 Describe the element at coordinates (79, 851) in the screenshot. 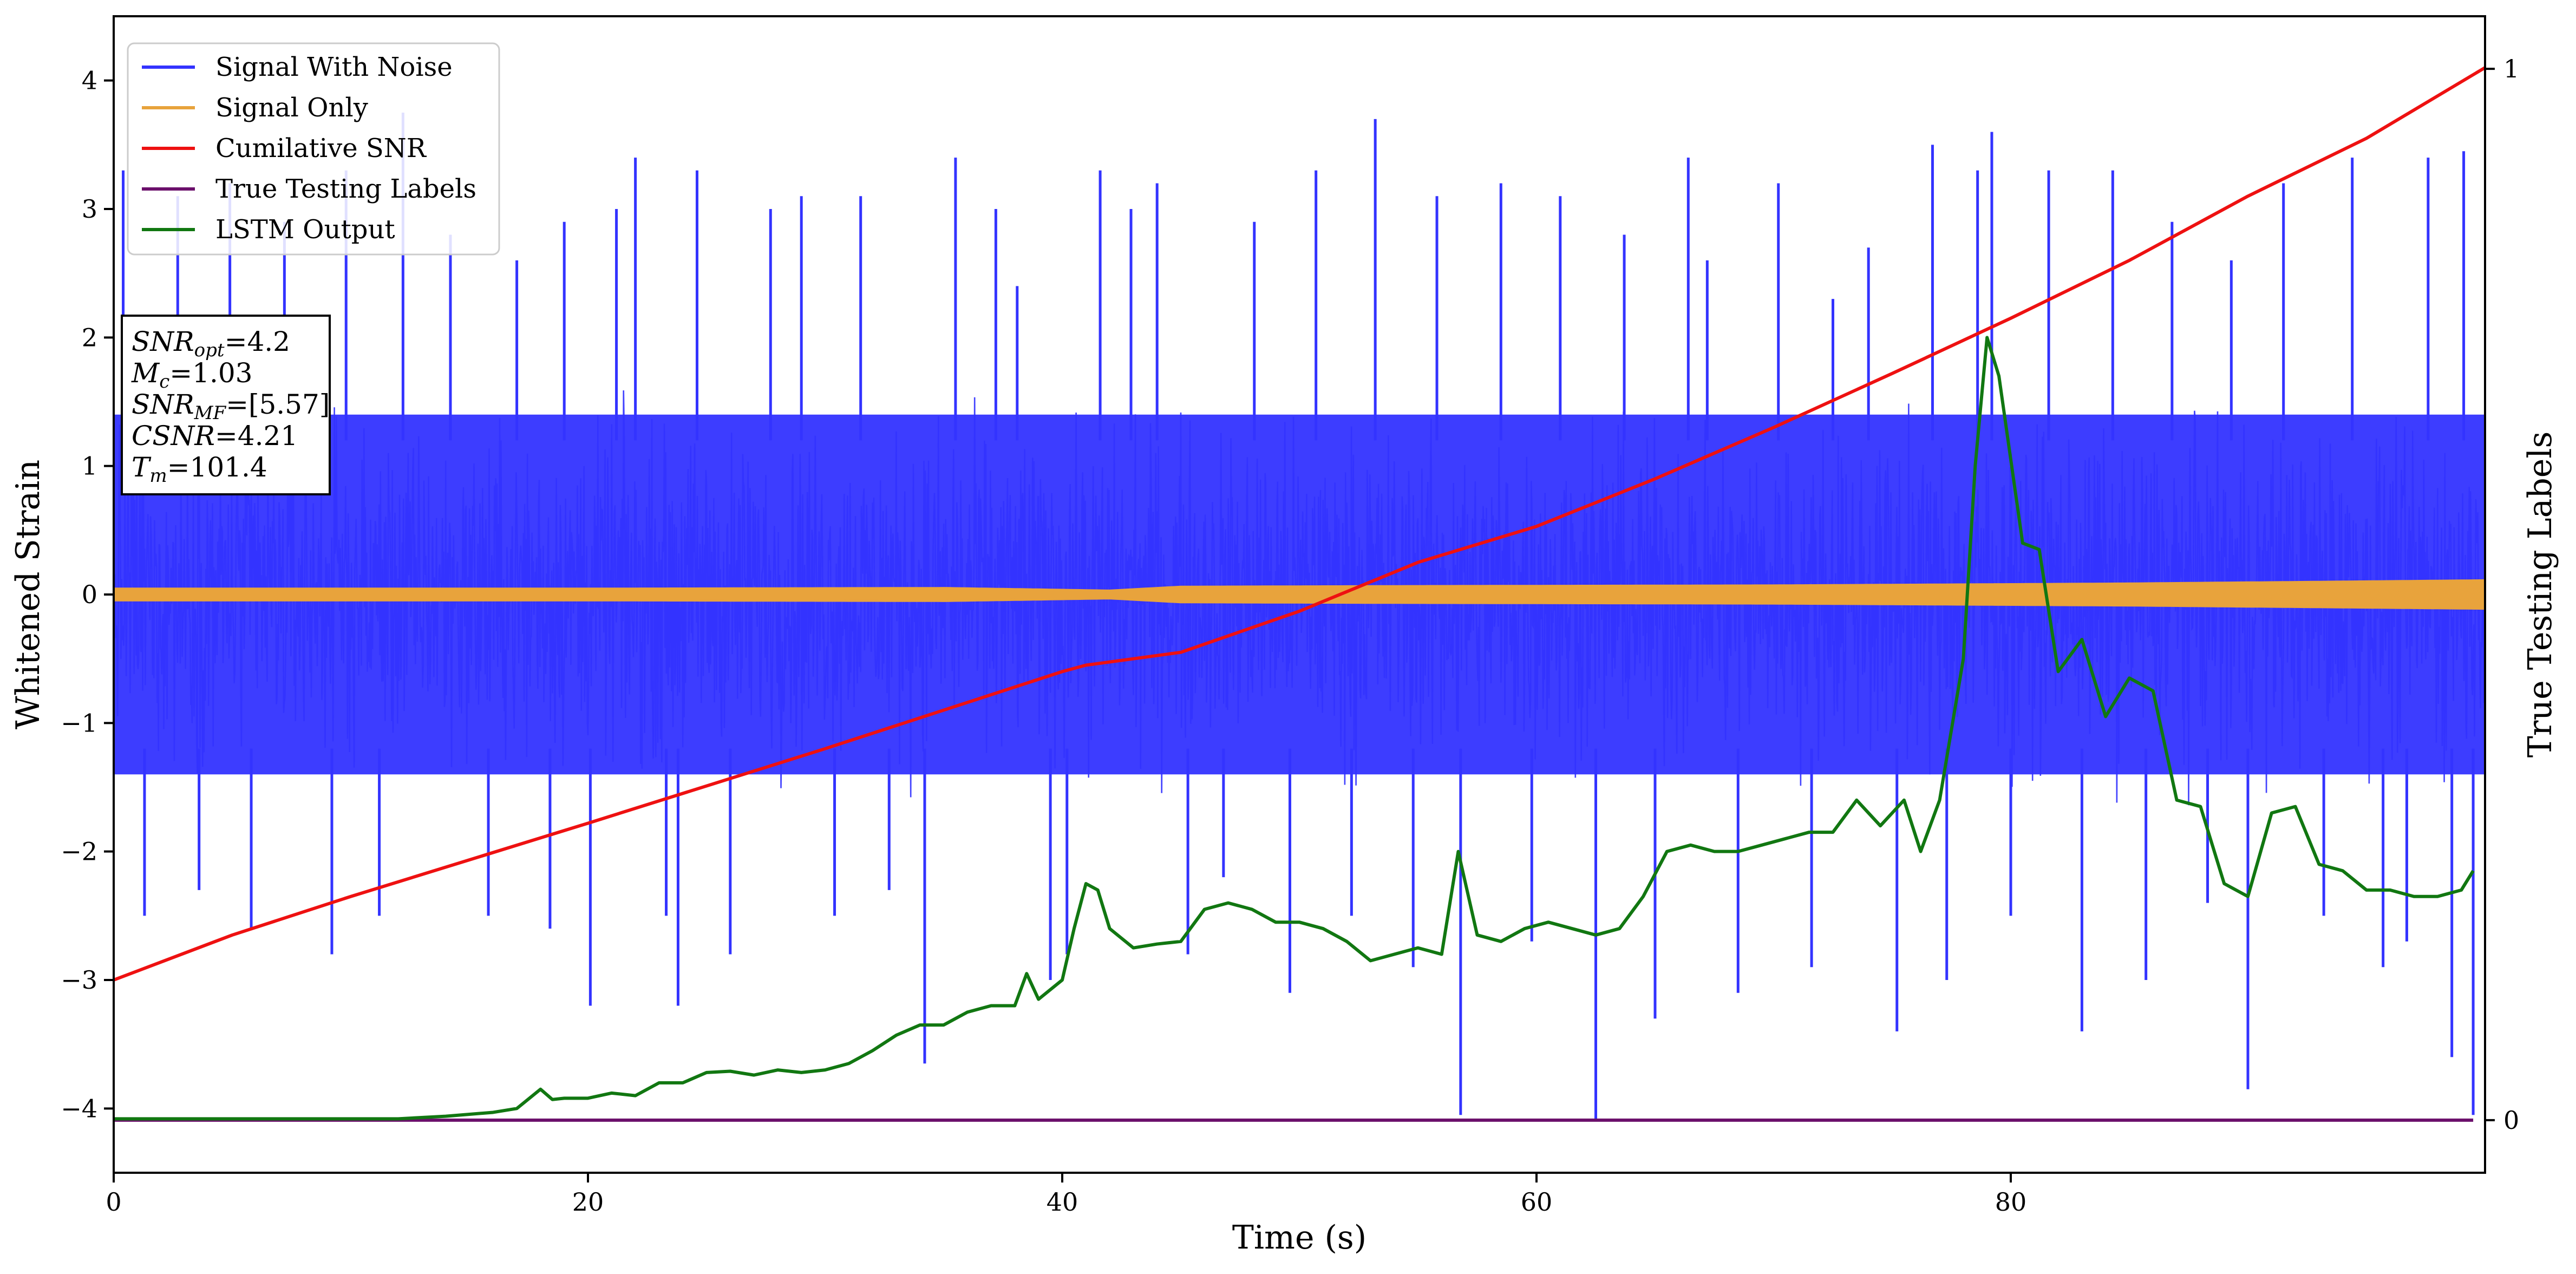

I see `y-tick-label: −2` at that location.